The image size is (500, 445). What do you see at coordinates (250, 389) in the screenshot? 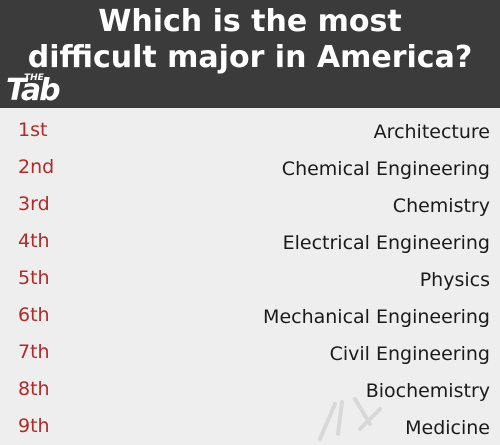
I see `list-item: 8th Biochemistry` at bounding box center [250, 389].